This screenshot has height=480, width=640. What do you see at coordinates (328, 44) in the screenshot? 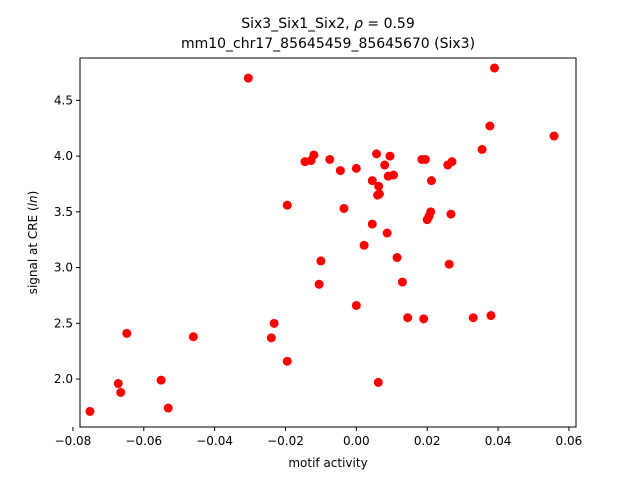
I see `chart-title-line2: mm10_chr17_85645459_85645670 (Six3)` at bounding box center [328, 44].